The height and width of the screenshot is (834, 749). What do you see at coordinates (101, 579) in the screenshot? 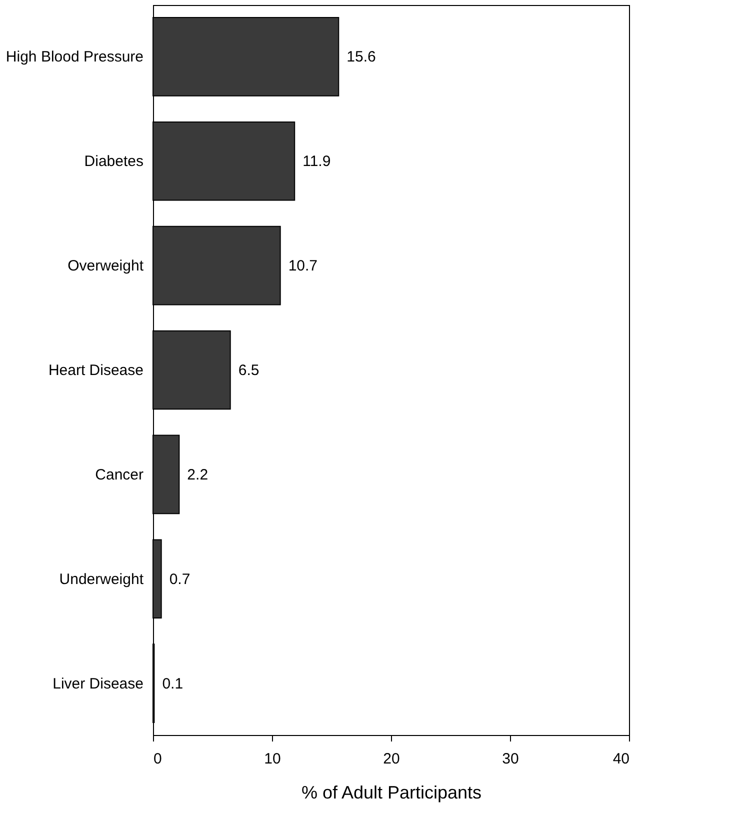
I see `y-tick-label: Underweight` at bounding box center [101, 579].